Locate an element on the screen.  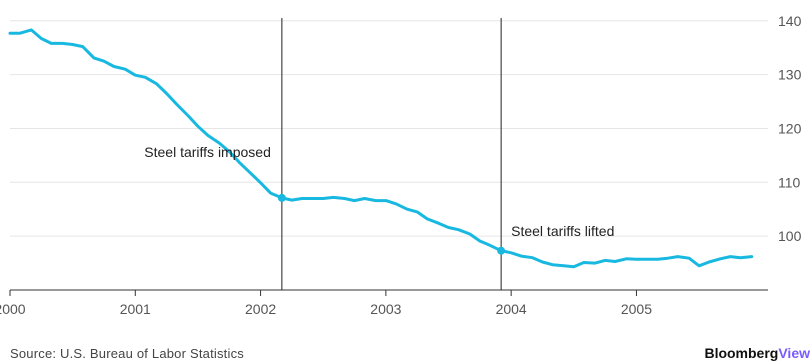
x-tick-label-2004: 2004 is located at coordinates (511, 309).